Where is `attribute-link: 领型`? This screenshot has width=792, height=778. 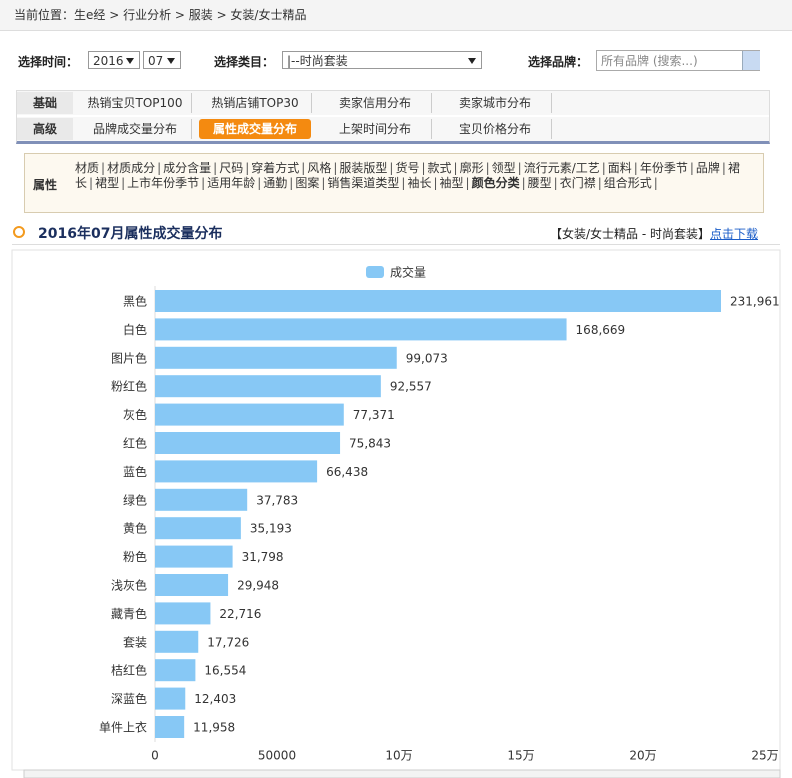
attribute-link: 领型 is located at coordinates (503, 168).